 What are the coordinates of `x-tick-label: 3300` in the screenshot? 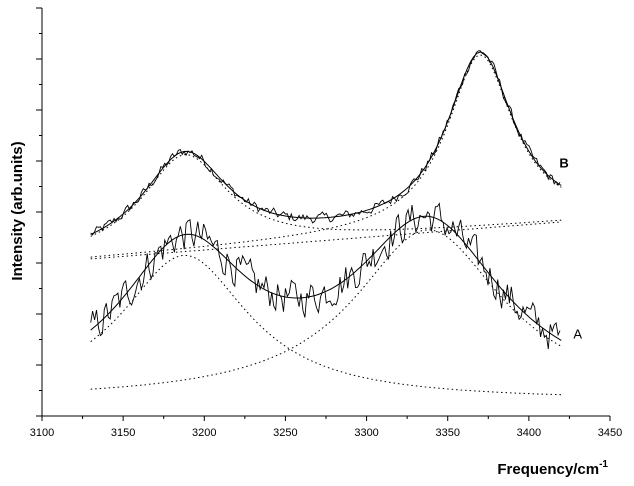 It's located at (366, 433).